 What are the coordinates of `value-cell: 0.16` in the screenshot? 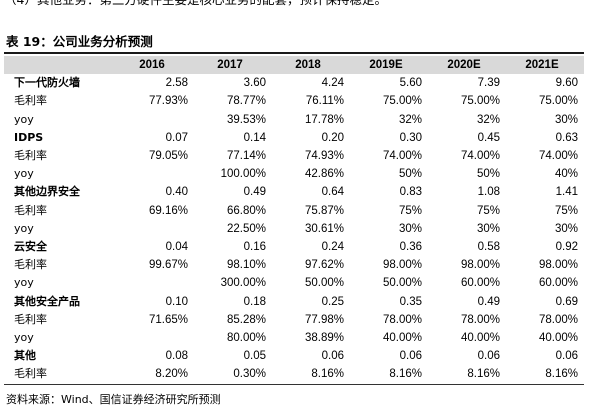 It's located at (254, 247).